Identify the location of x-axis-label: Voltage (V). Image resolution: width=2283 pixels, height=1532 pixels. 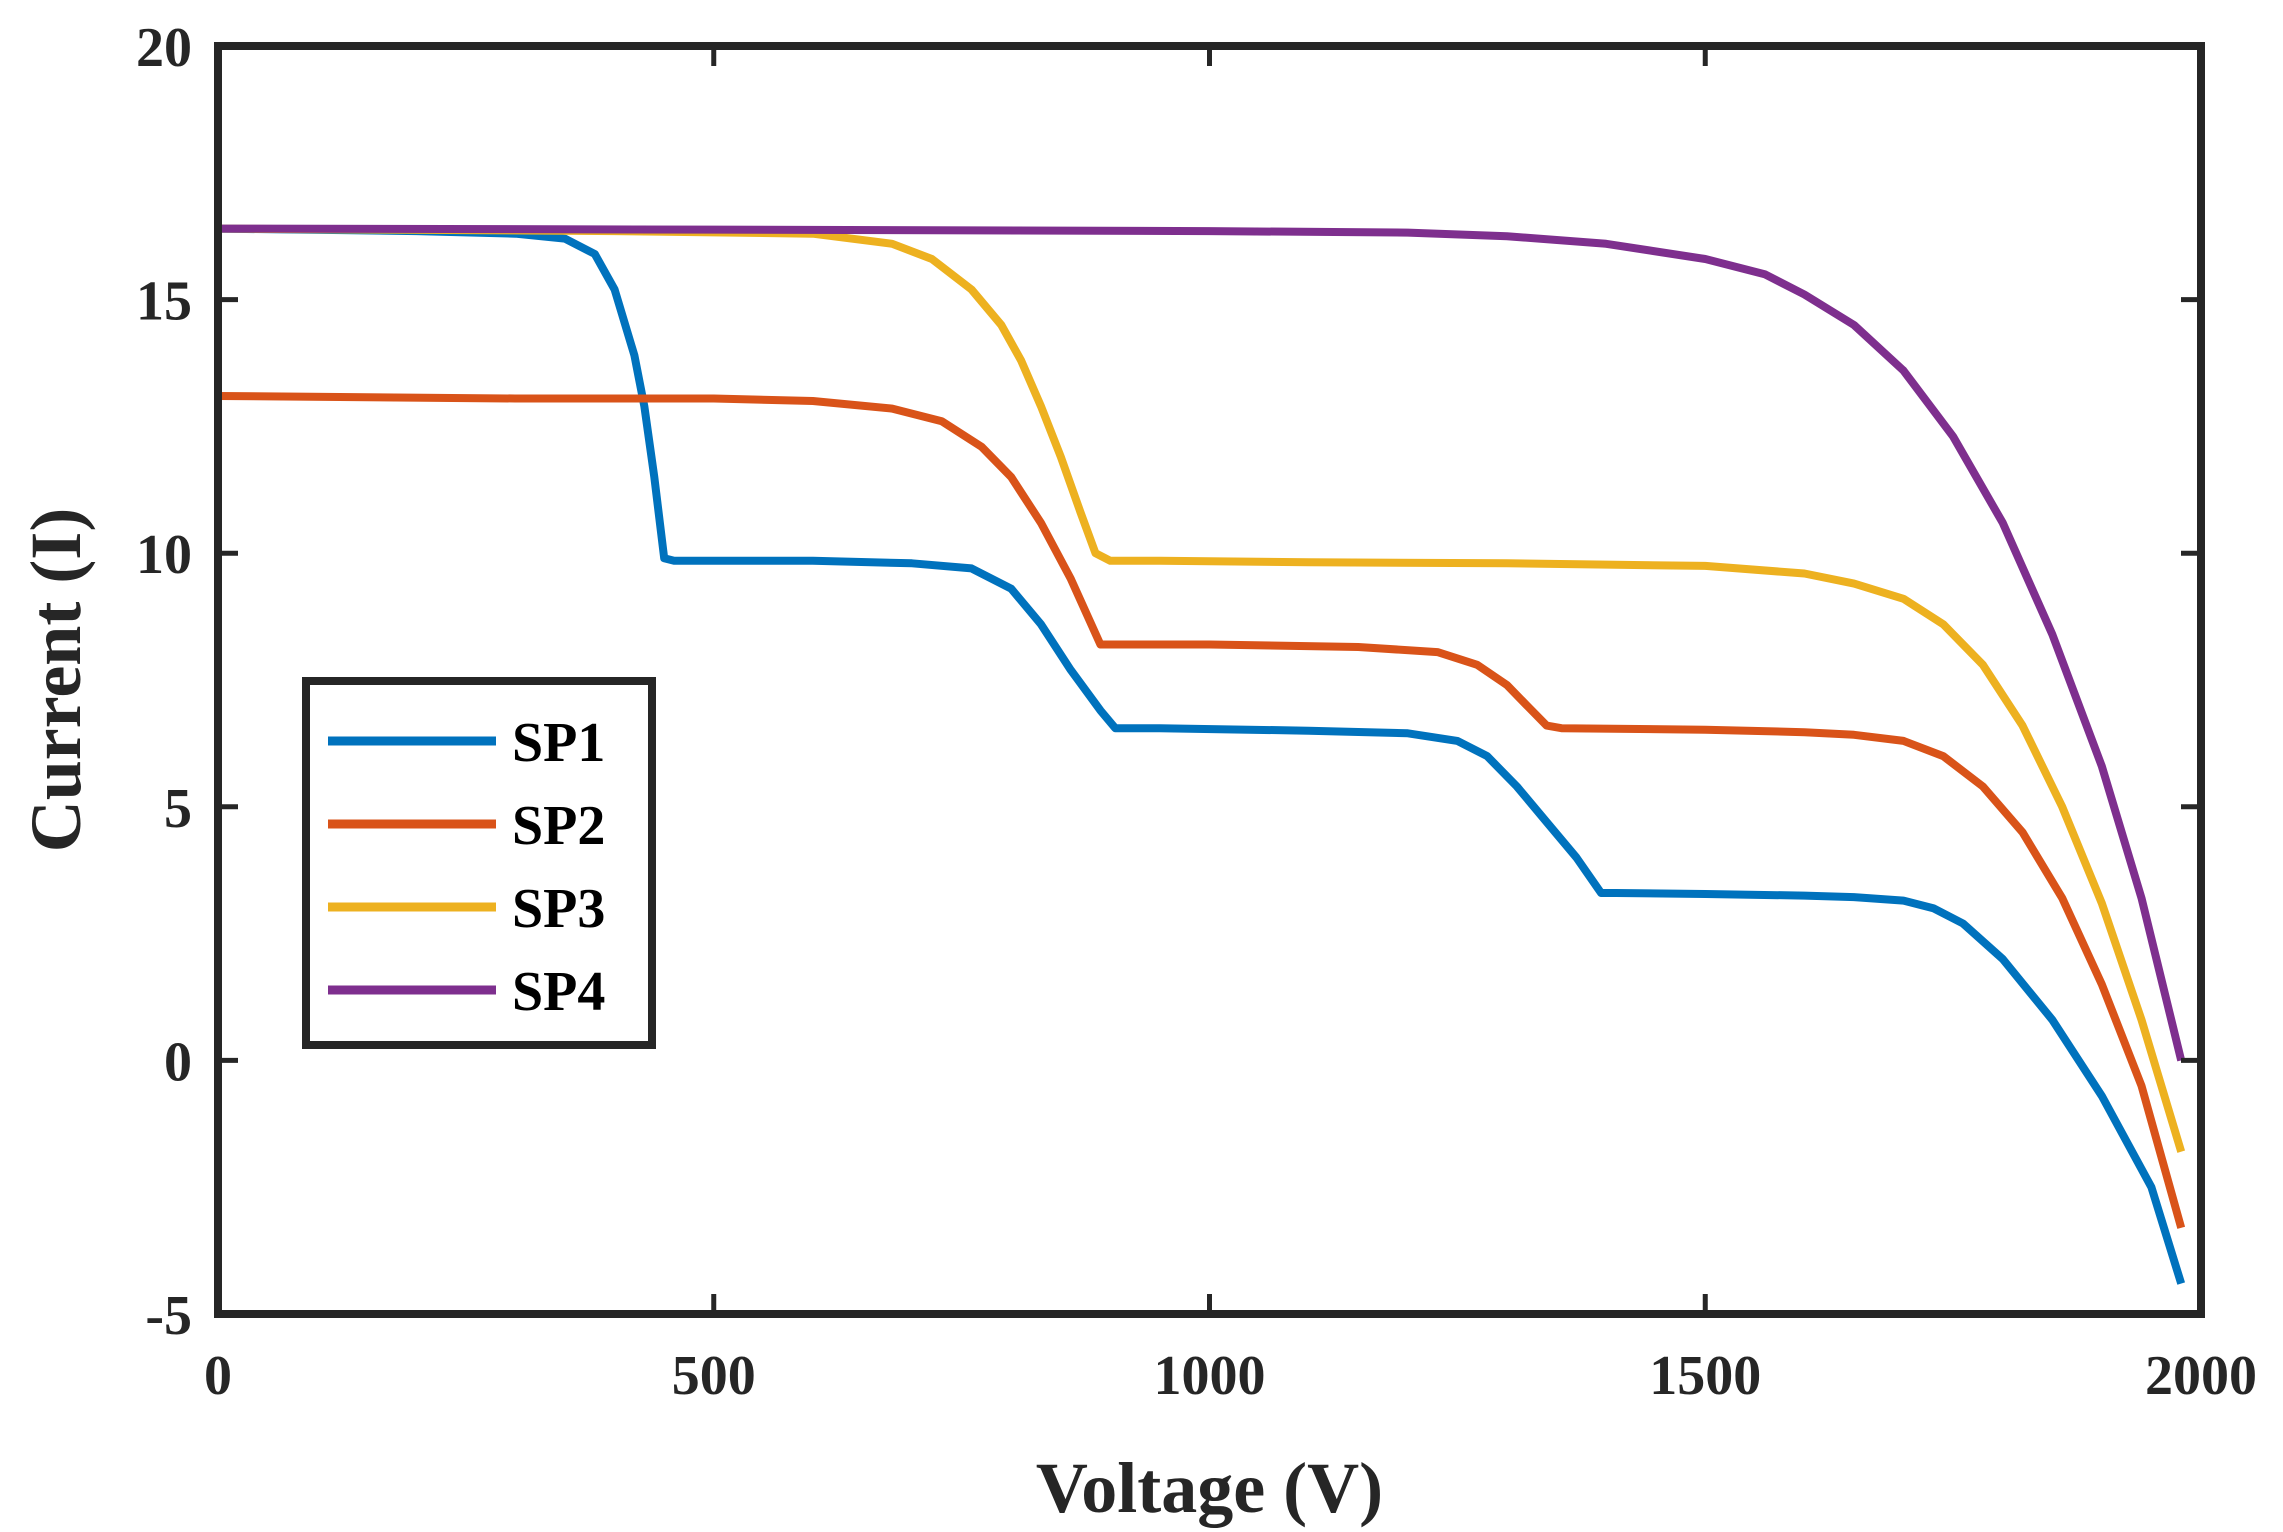
(1209, 1488).